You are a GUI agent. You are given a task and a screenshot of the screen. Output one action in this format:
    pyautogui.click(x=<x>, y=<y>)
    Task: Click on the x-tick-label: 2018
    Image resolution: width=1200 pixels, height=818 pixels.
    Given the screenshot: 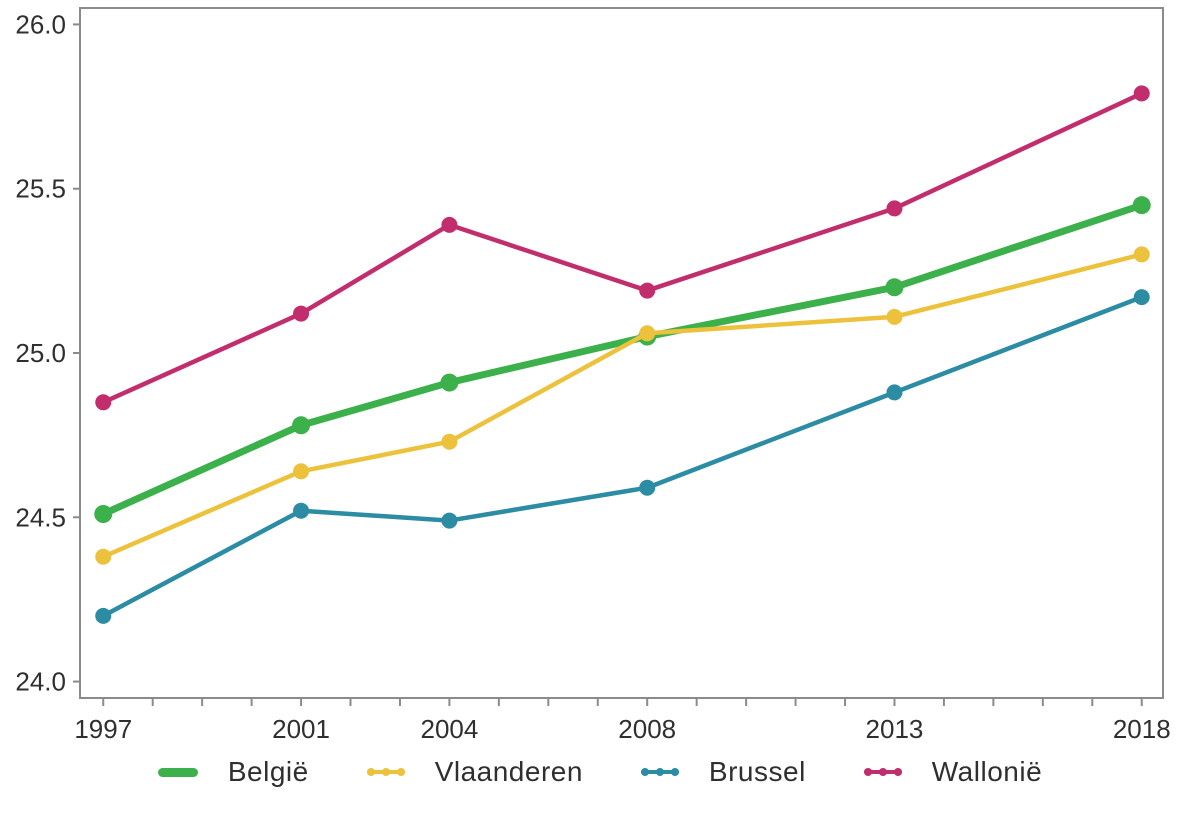 What is the action you would take?
    pyautogui.click(x=1142, y=729)
    